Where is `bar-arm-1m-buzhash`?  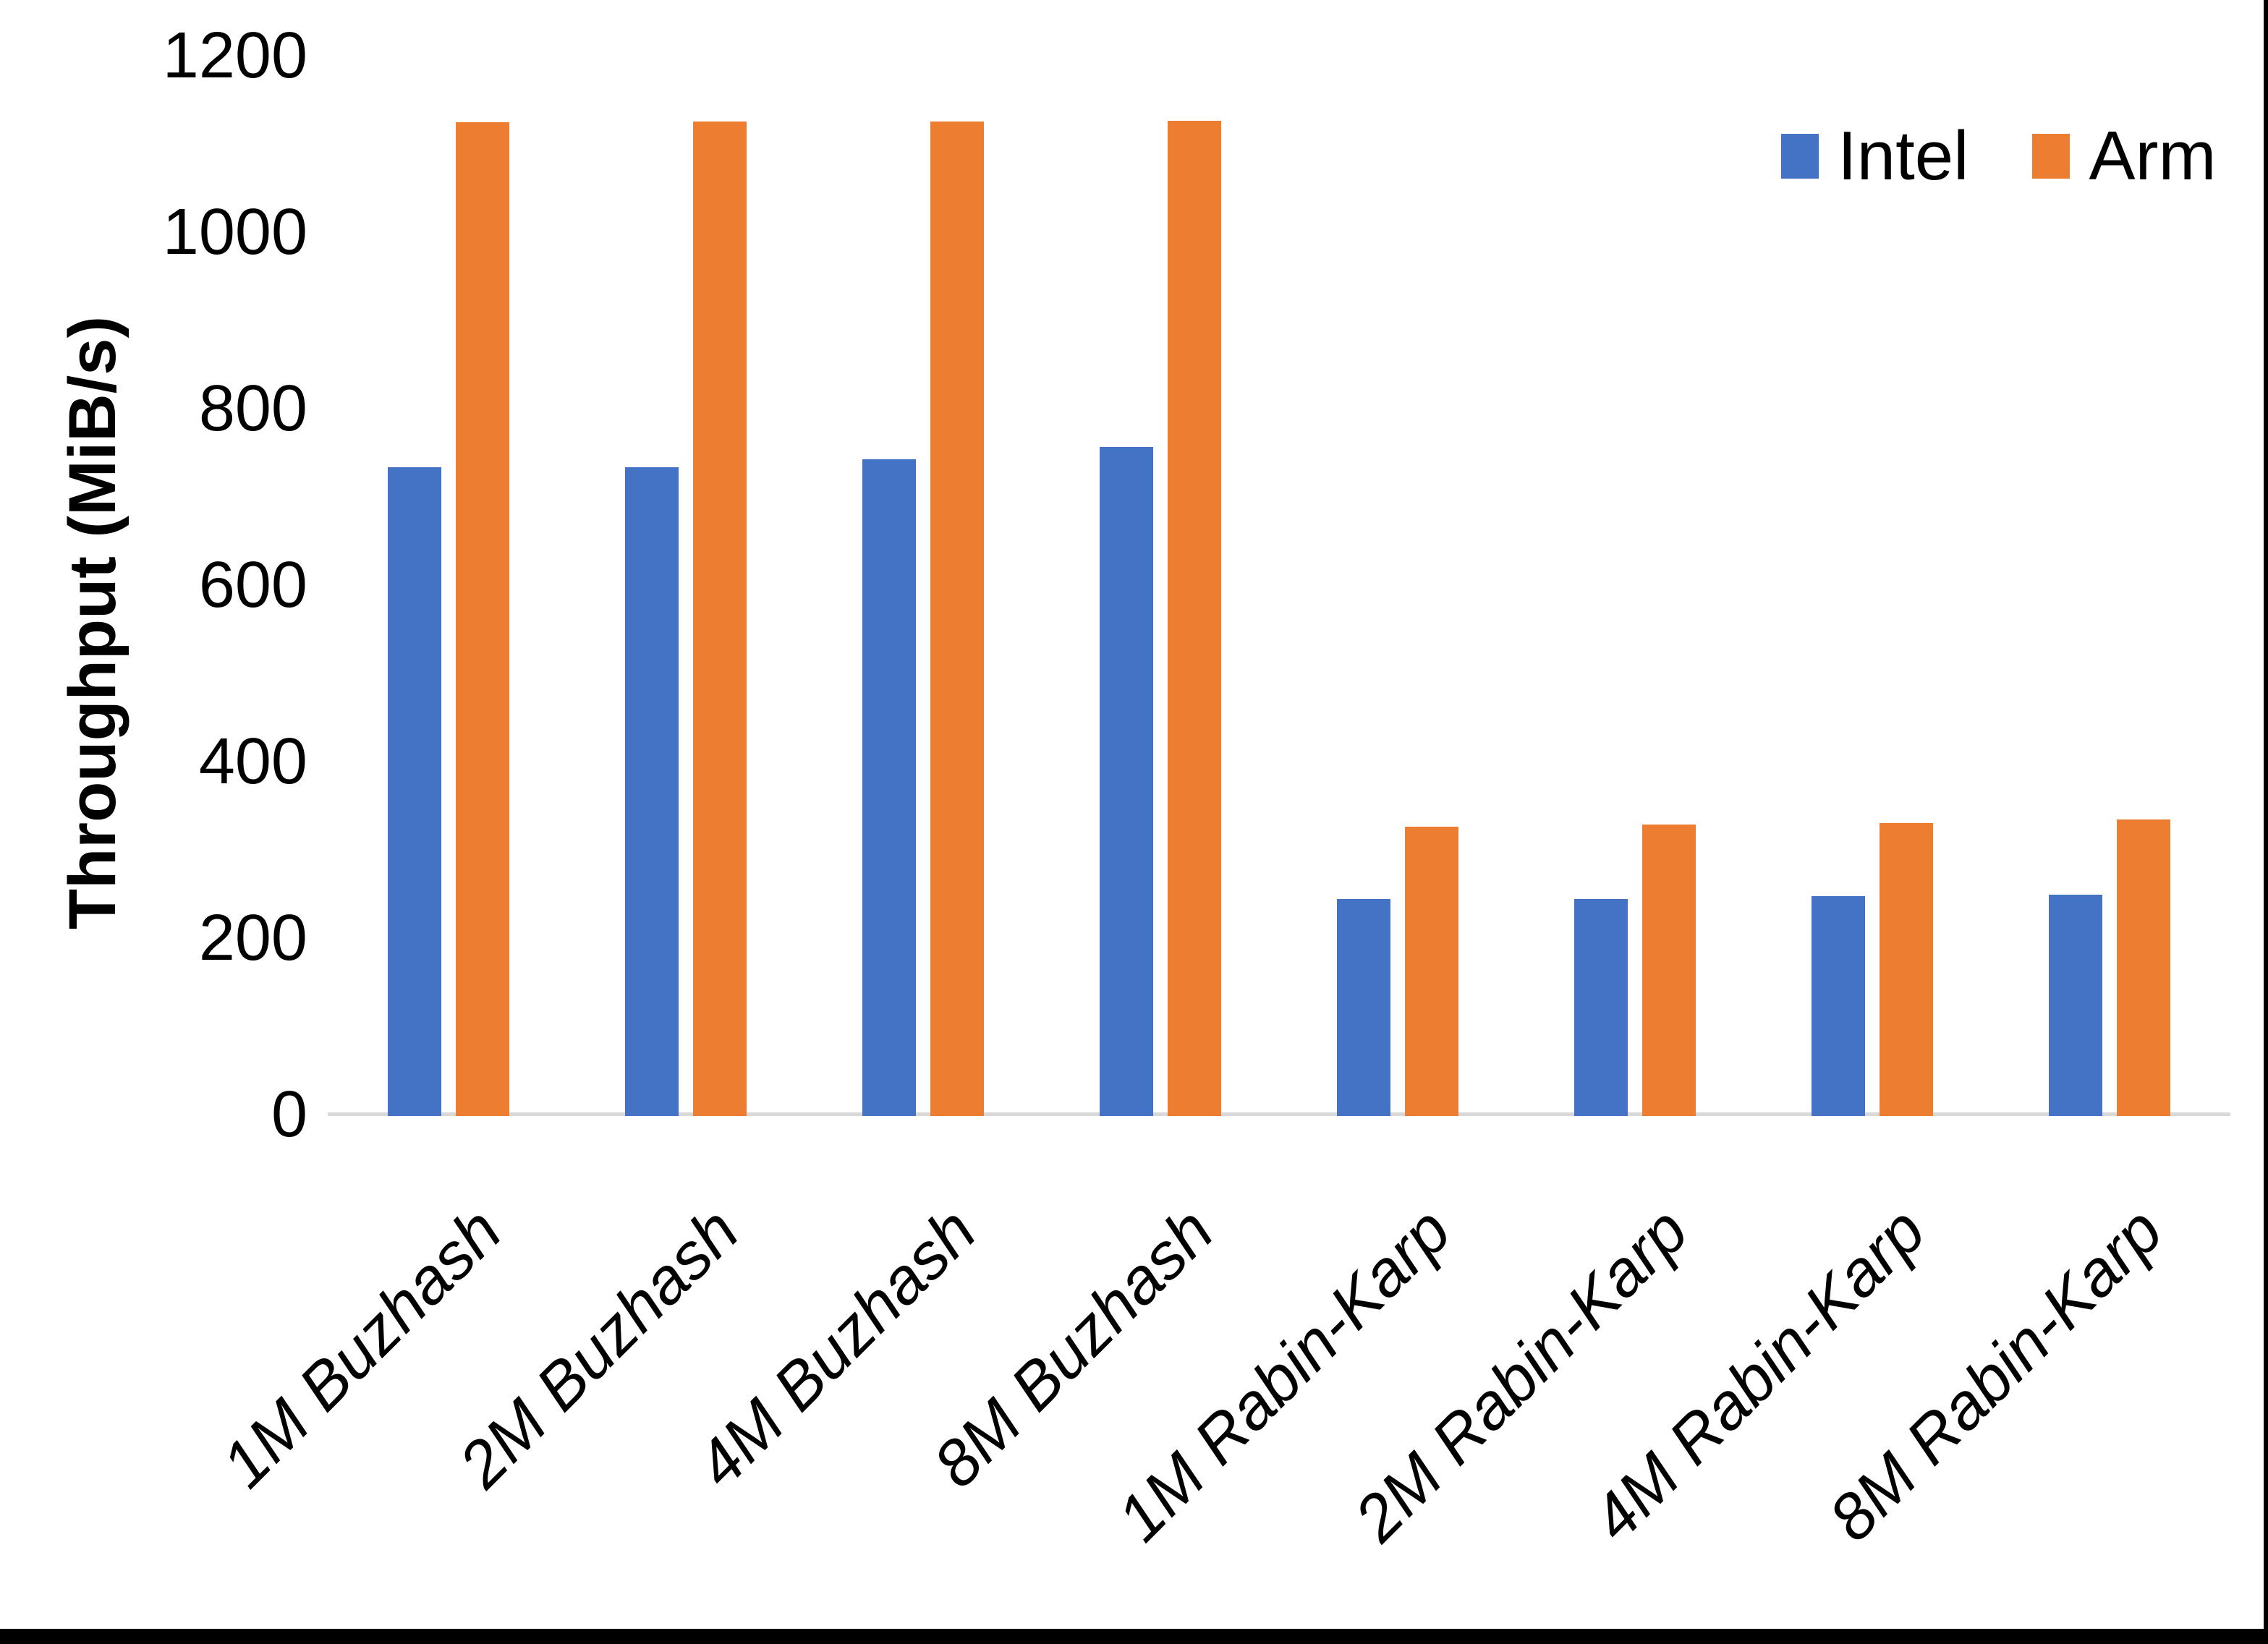 bar-arm-1m-buzhash is located at coordinates (483, 619).